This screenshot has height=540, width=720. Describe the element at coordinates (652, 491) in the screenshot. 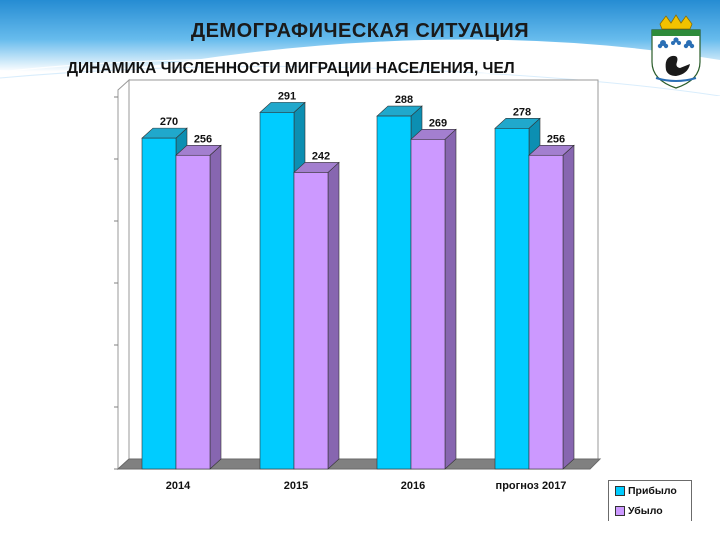

I see `legend-label-arrived: Прибыло` at that location.